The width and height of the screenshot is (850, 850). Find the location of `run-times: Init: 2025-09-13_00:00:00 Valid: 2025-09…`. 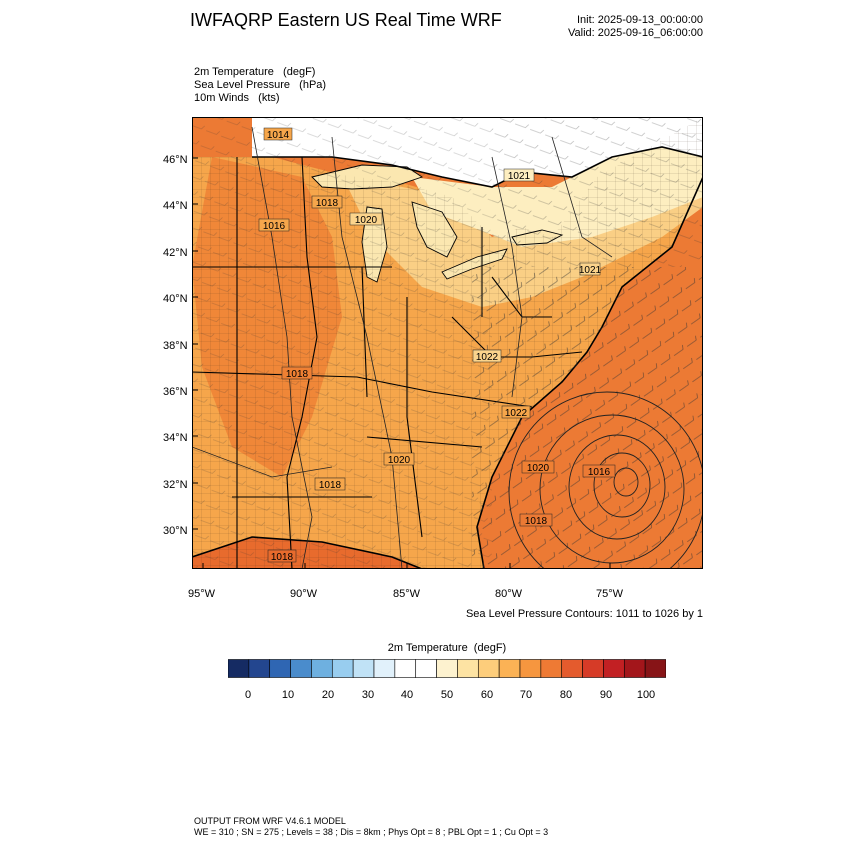

run-times: Init: 2025-09-13_00:00:00 Valid: 2025-09… is located at coordinates (621, 27).